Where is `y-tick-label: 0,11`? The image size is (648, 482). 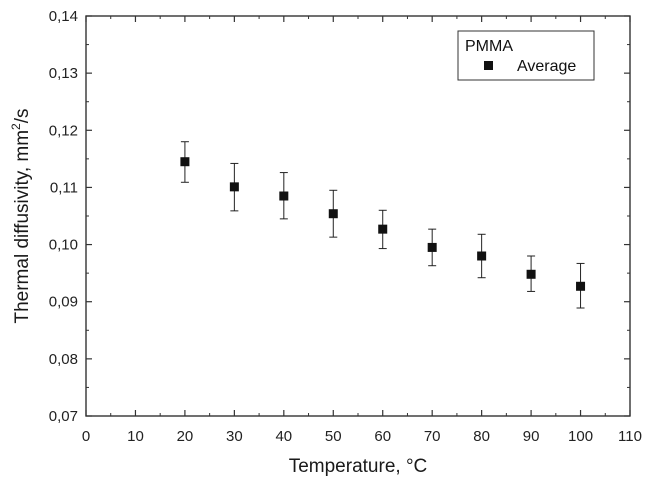
y-tick-label: 0,11 is located at coordinates (64, 187).